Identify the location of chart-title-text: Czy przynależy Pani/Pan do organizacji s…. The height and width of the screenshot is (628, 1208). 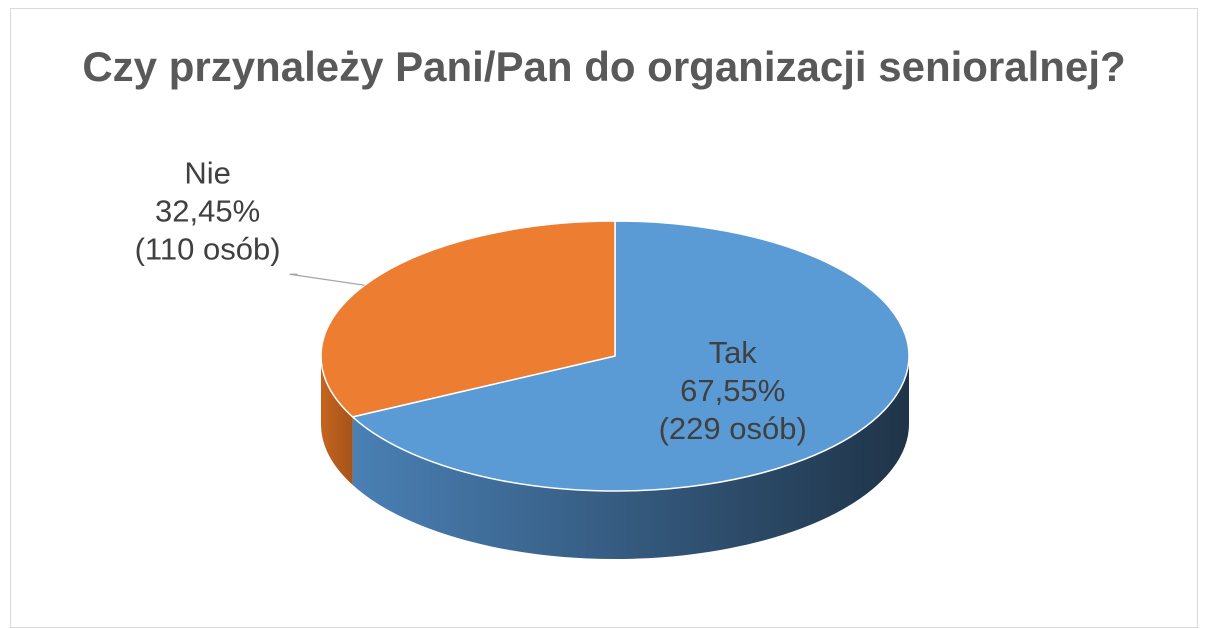
(604, 66).